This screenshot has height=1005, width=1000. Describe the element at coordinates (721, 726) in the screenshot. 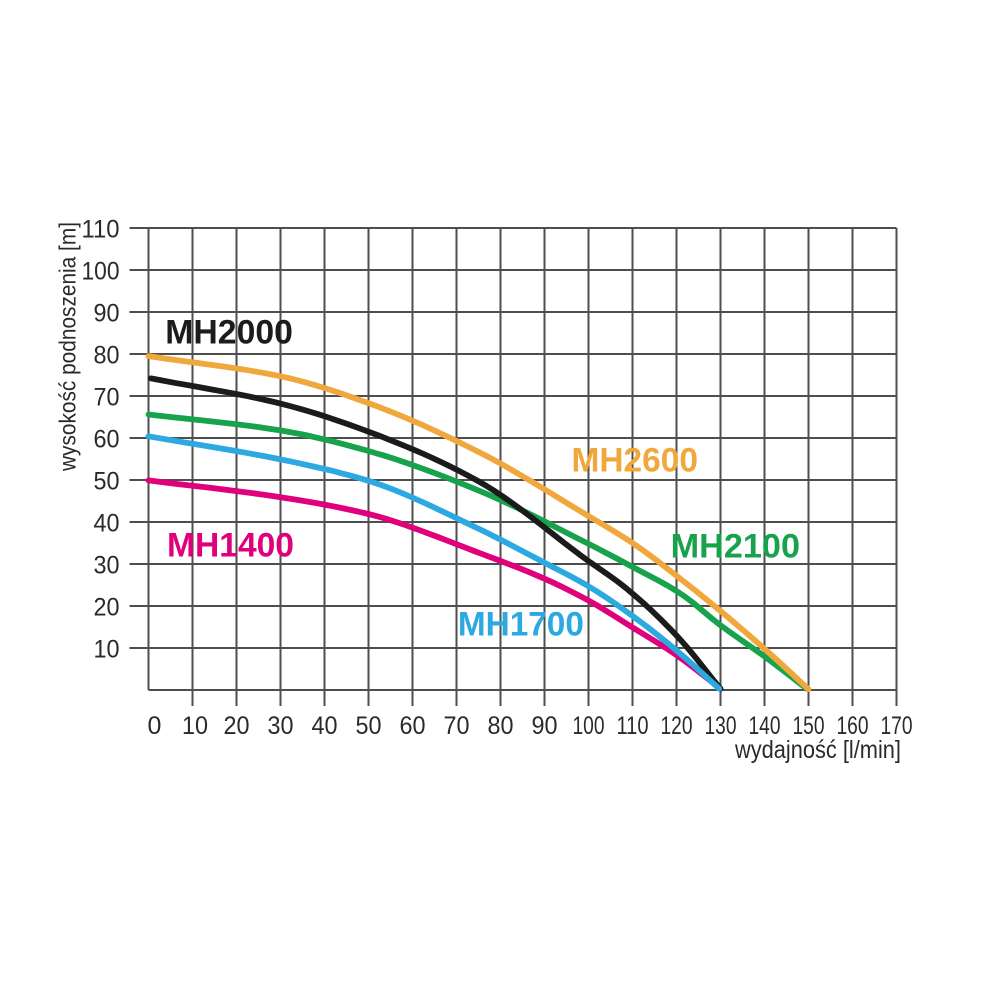

I see `svg-text: 130` at that location.